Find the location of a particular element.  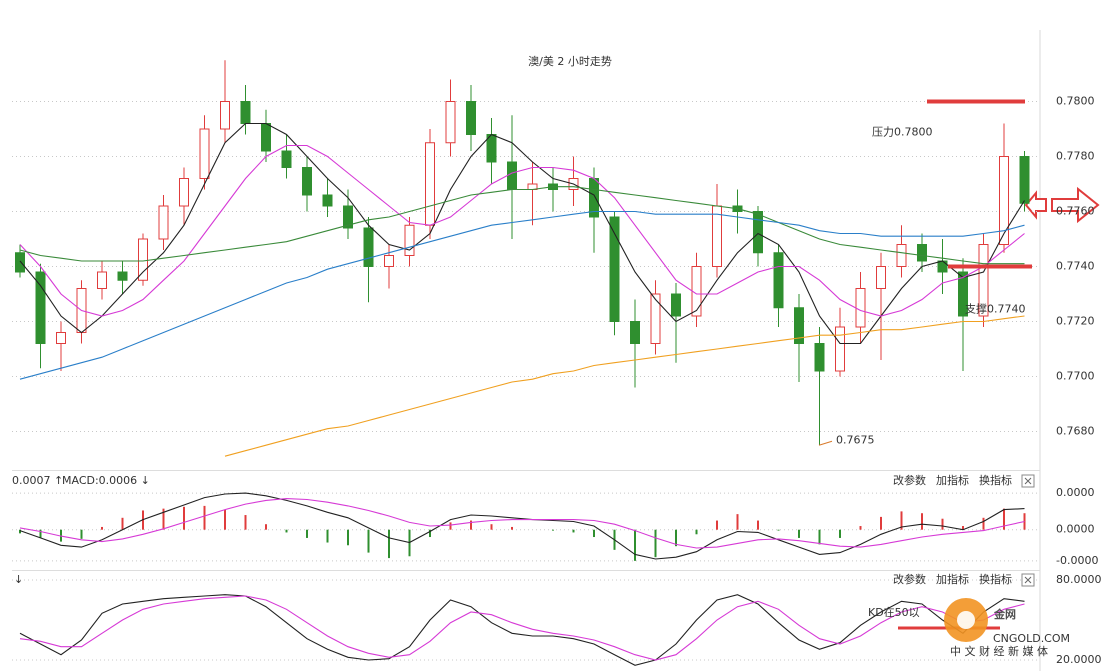

watermark-brand: 金网 is located at coordinates (1004, 614).